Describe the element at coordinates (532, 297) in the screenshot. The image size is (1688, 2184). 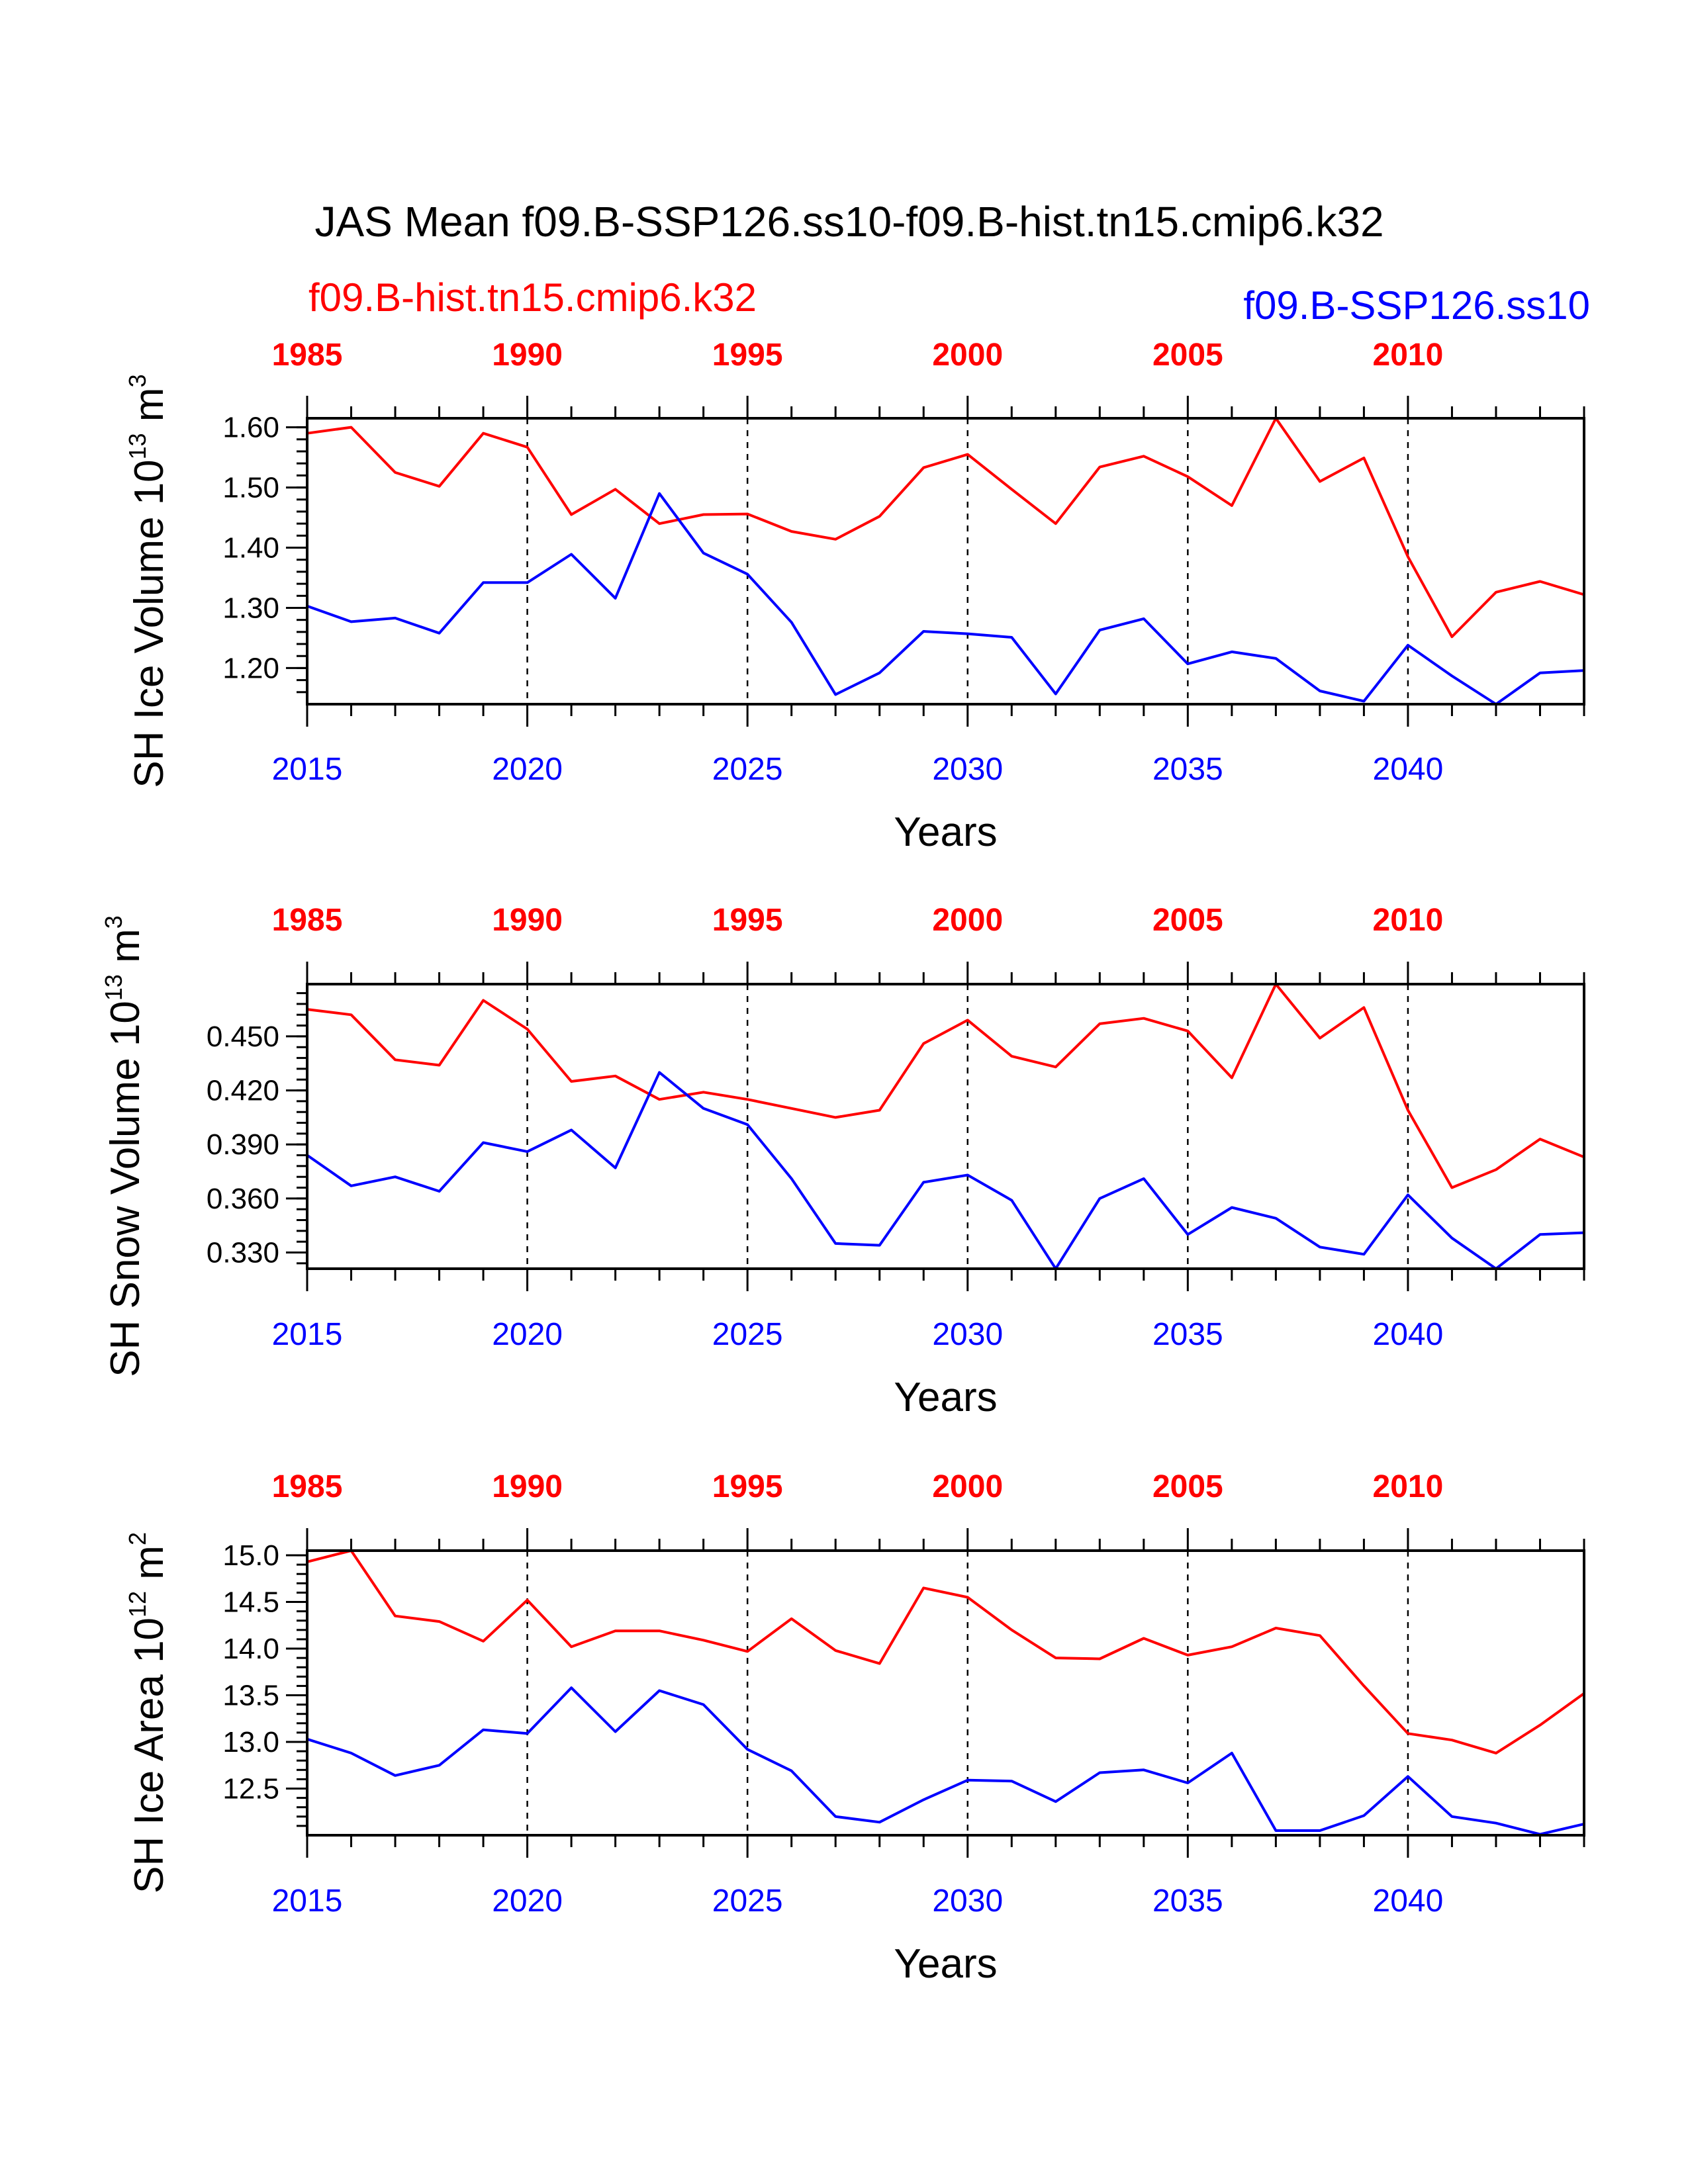
I see `legend-hist-label: f09.B-hist.tn15.cmip6.k32` at that location.